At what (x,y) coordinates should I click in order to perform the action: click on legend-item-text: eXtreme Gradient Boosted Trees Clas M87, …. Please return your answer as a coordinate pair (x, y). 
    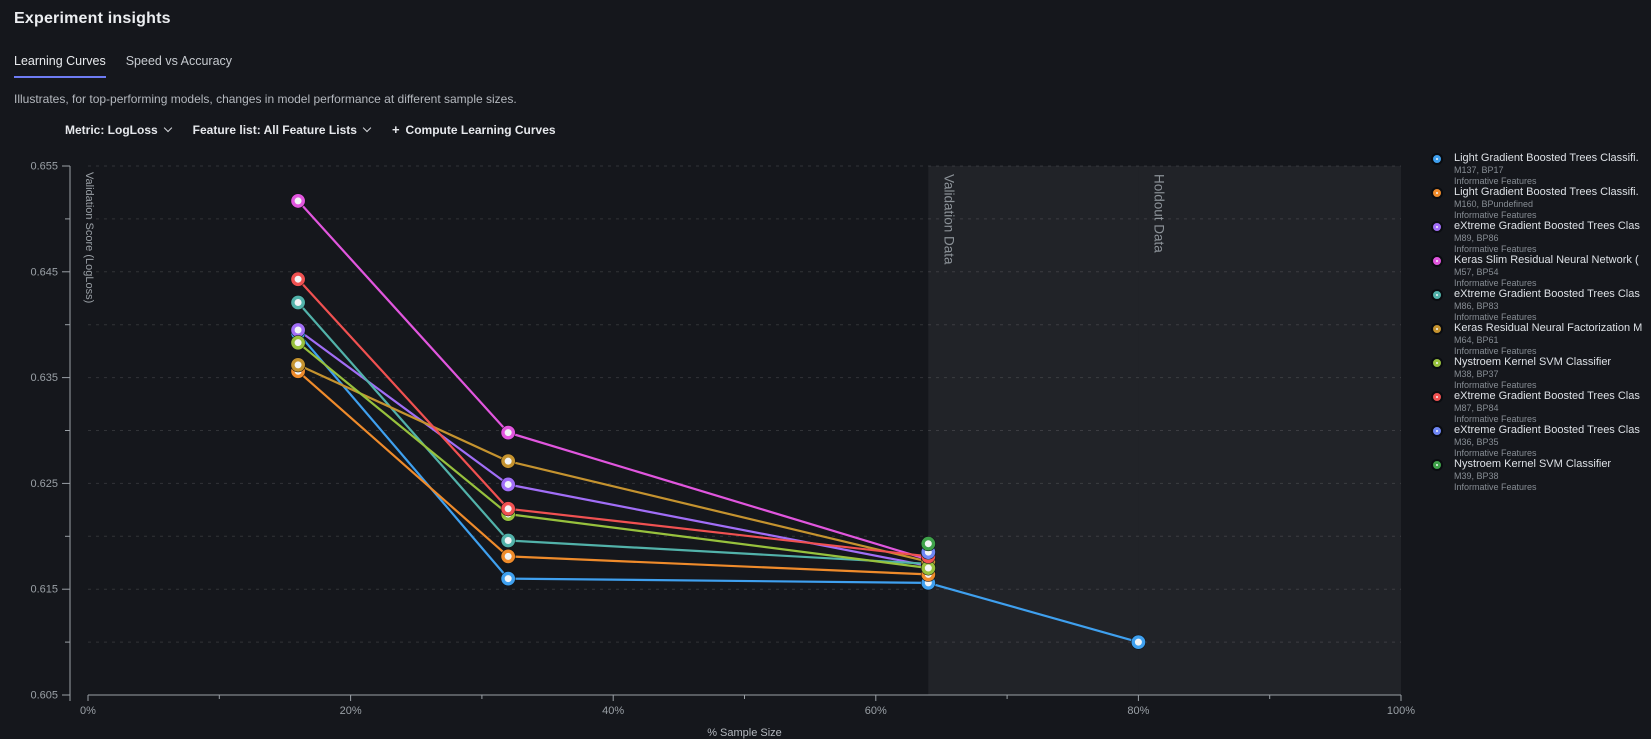
    Looking at the image, I should click on (1547, 407).